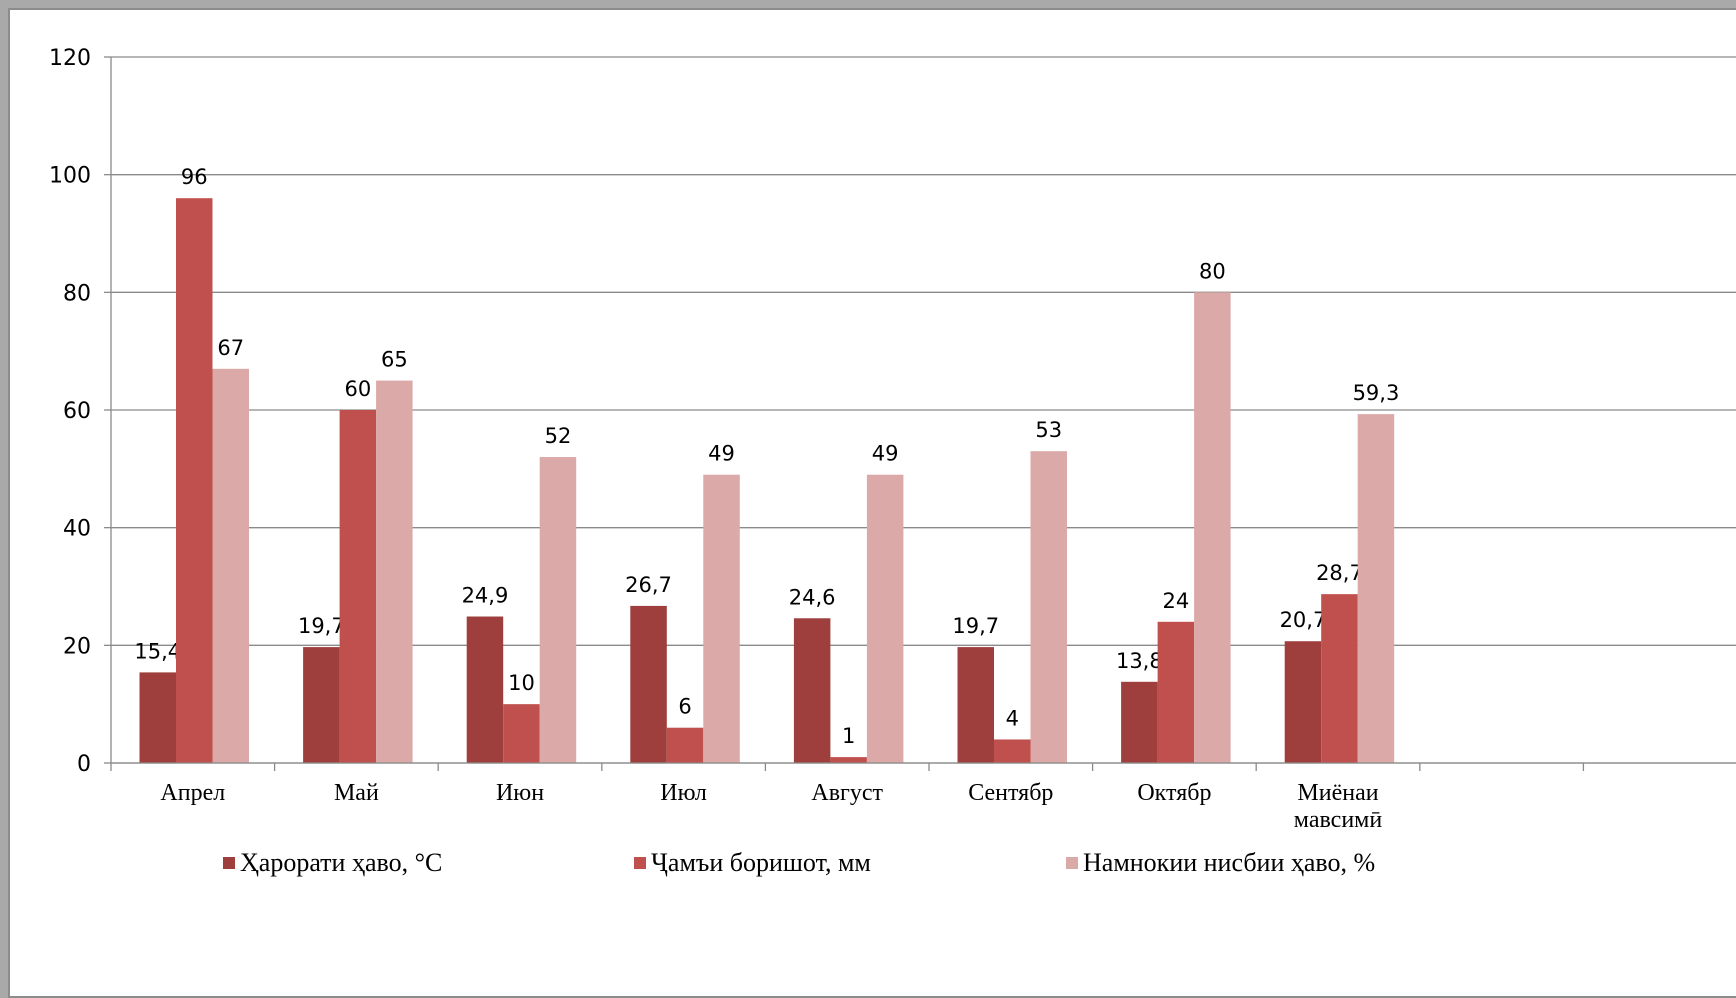 Image resolution: width=1736 pixels, height=998 pixels. Describe the element at coordinates (684, 707) in the screenshot. I see `data-label: 6` at that location.